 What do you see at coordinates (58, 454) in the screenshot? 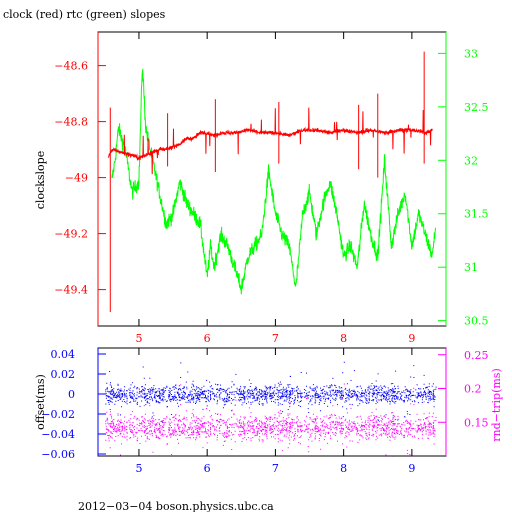
I see `bottom-y-tick-label: −0.06` at bounding box center [58, 454].